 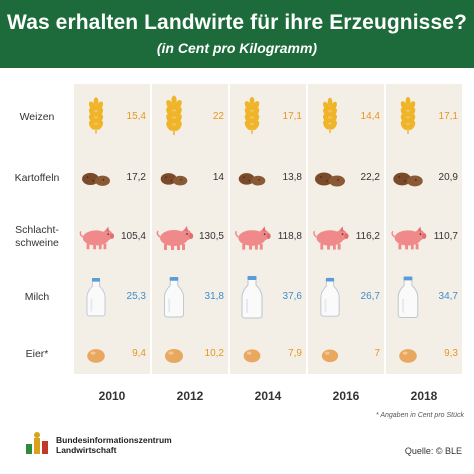 What do you see at coordinates (268, 396) in the screenshot?
I see `year-label-2014: 2014` at bounding box center [268, 396].